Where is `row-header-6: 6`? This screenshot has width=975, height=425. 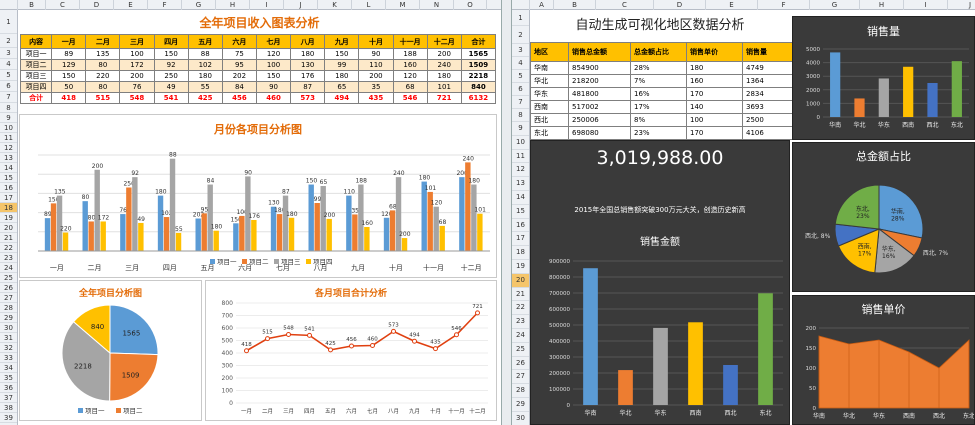
row-header-6: 6 is located at coordinates (520, 89).